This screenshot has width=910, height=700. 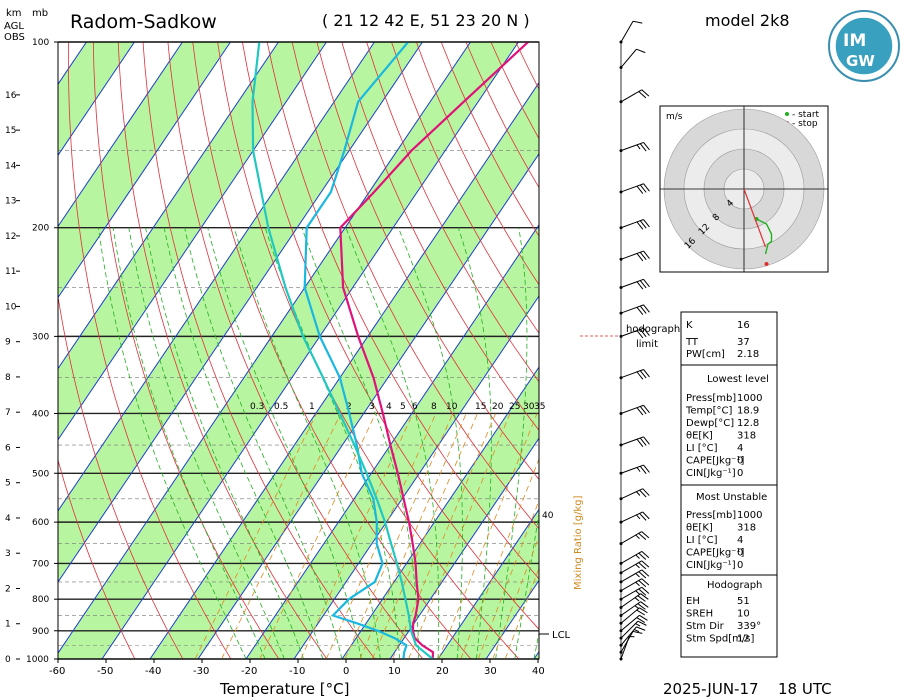 I want to click on km-label-0: 0, so click(x=8, y=660).